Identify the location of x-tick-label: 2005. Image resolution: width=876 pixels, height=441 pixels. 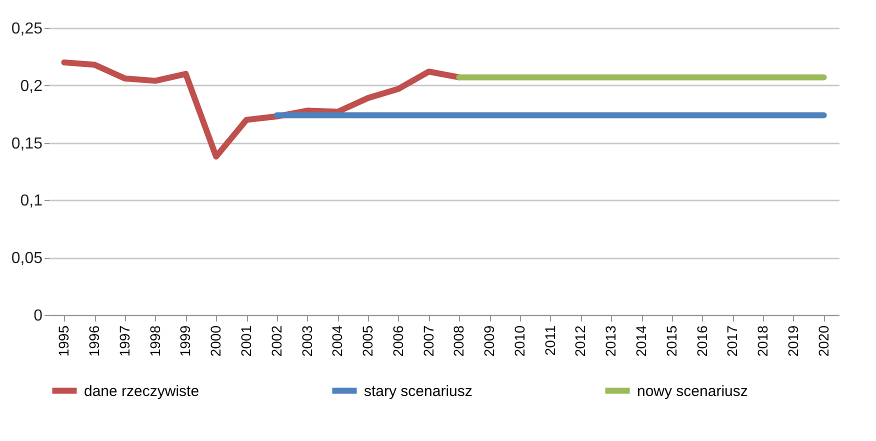
(368, 341).